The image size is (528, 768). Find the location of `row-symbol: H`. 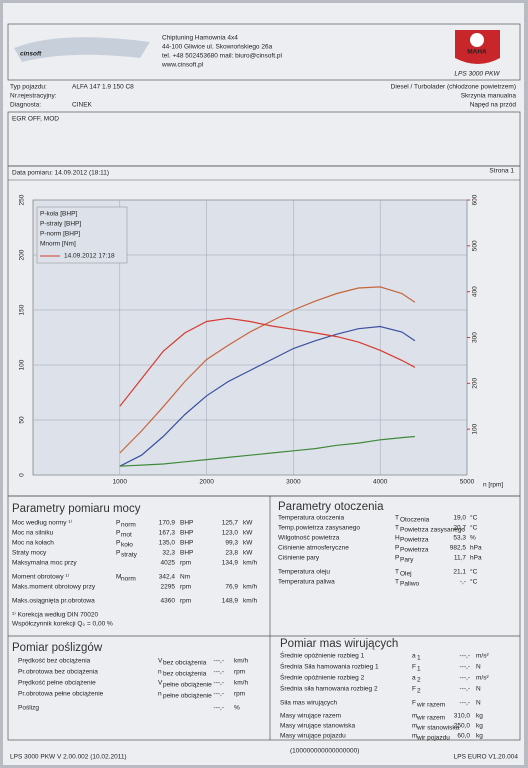

row-symbol: H is located at coordinates (397, 538).